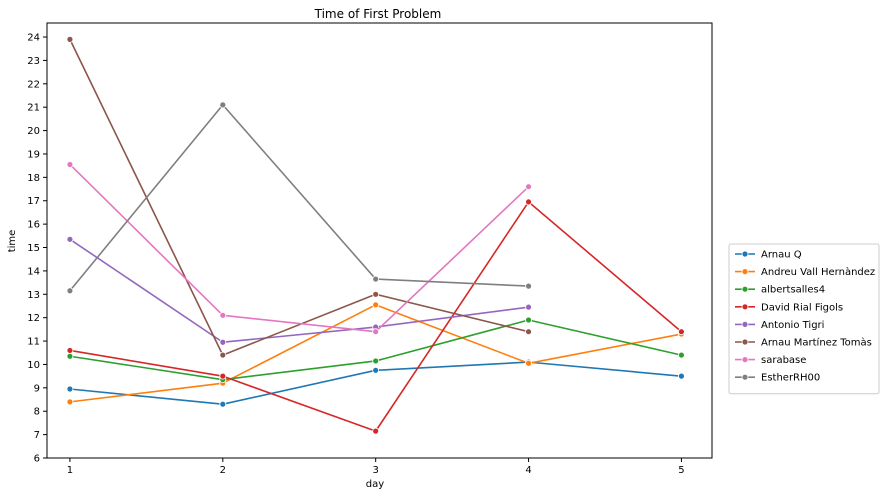 The width and height of the screenshot is (886, 496). Describe the element at coordinates (33, 248) in the screenshot. I see `y-tick-label: 15` at that location.